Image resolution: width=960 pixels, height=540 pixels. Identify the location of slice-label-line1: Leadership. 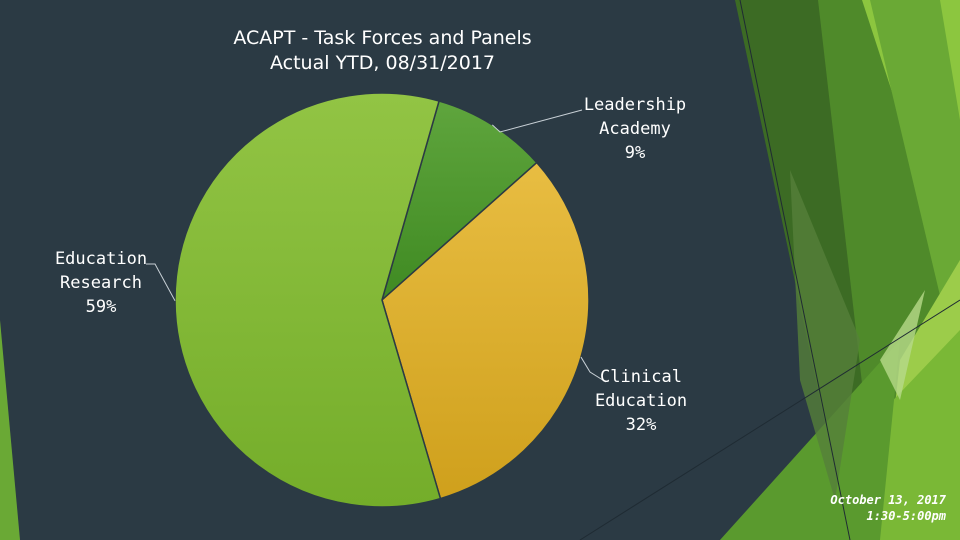
(635, 105).